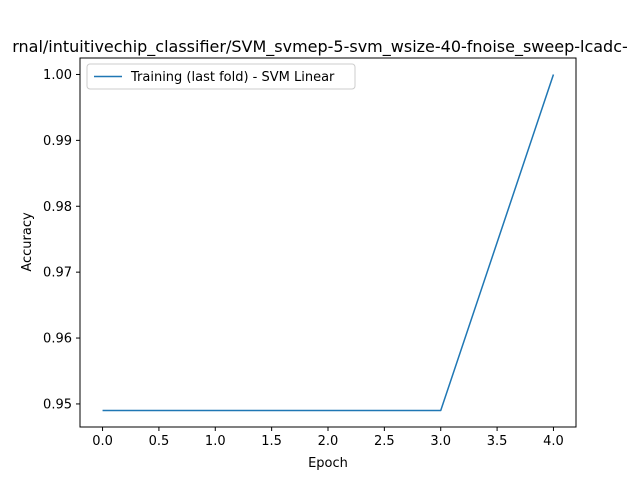 The height and width of the screenshot is (480, 640). Describe the element at coordinates (384, 441) in the screenshot. I see `x-tick-label: 2.5` at that location.